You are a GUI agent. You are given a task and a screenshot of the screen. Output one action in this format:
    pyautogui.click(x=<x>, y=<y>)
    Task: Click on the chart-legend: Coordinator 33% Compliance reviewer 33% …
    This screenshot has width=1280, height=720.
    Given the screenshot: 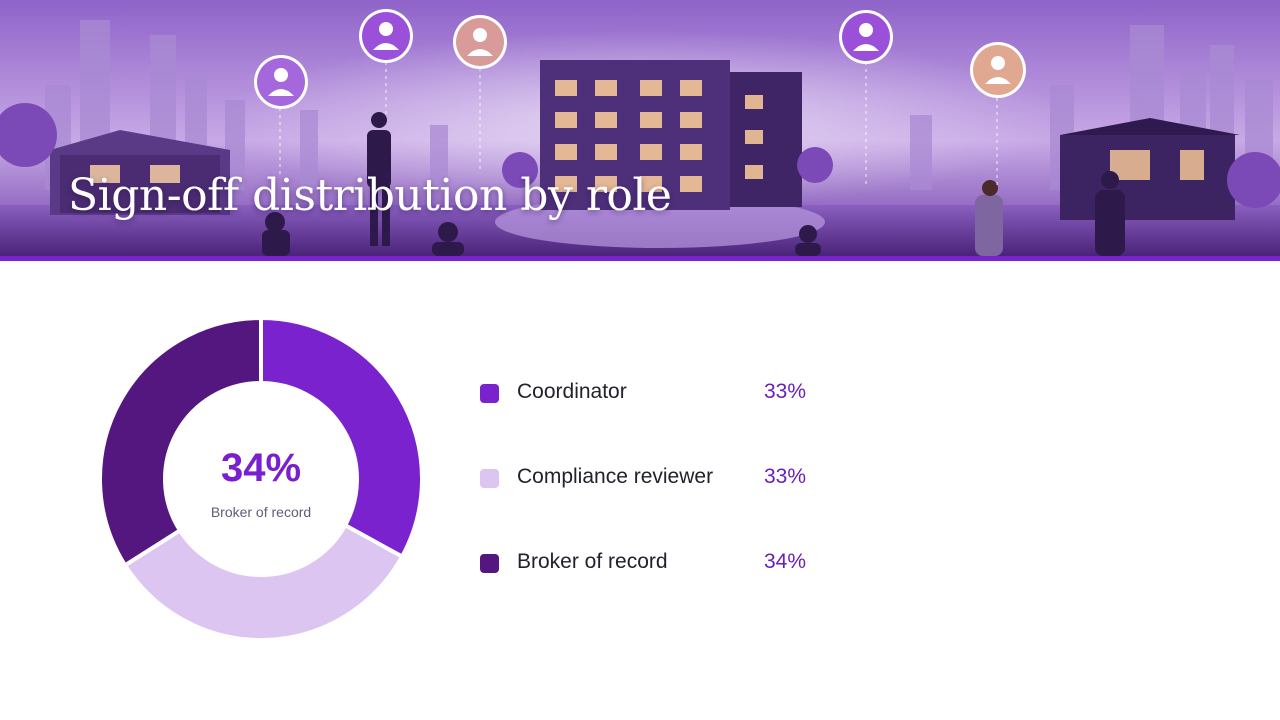 What is the action you would take?
    pyautogui.click(x=690, y=499)
    